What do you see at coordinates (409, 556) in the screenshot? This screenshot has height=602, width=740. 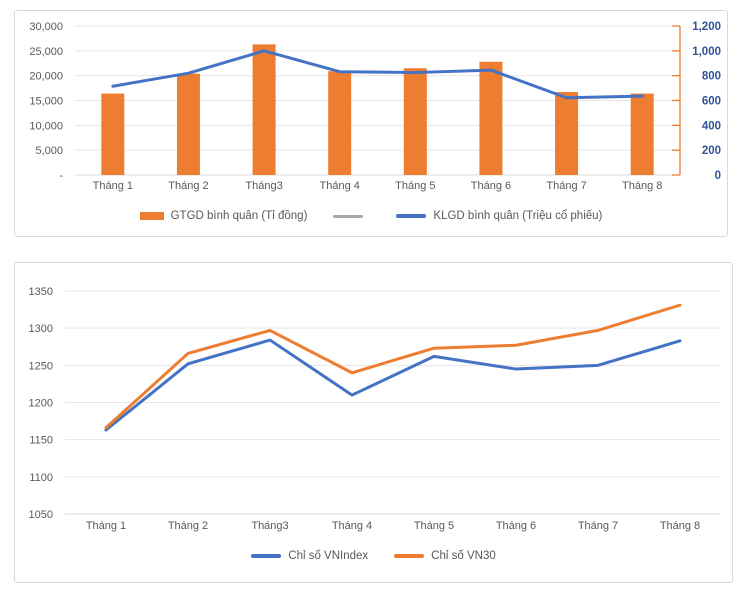 I see `vn30-line-swatch-icon` at bounding box center [409, 556].